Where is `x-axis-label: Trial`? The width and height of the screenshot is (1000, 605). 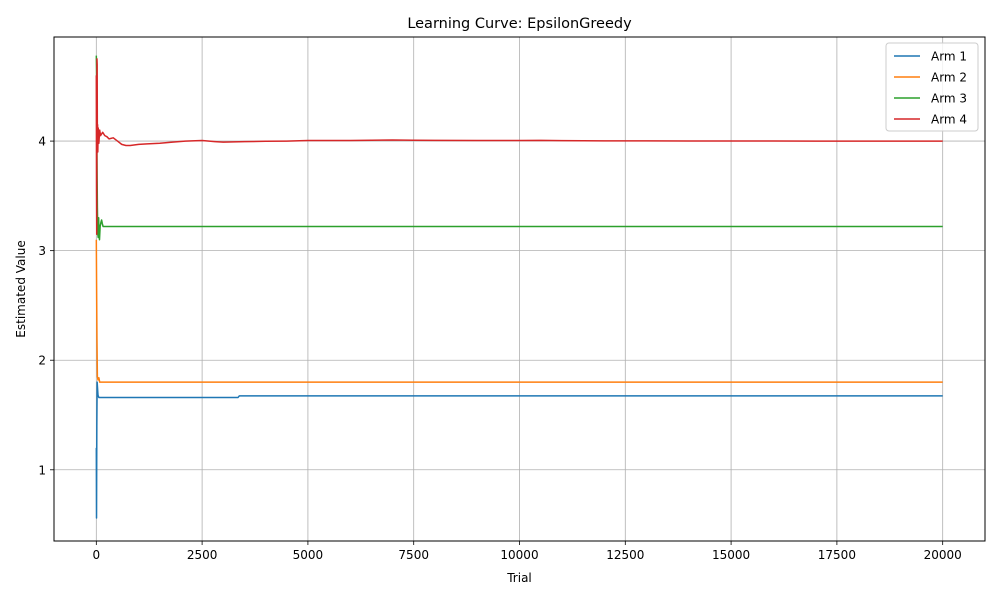
x-axis-label: Trial is located at coordinates (519, 578).